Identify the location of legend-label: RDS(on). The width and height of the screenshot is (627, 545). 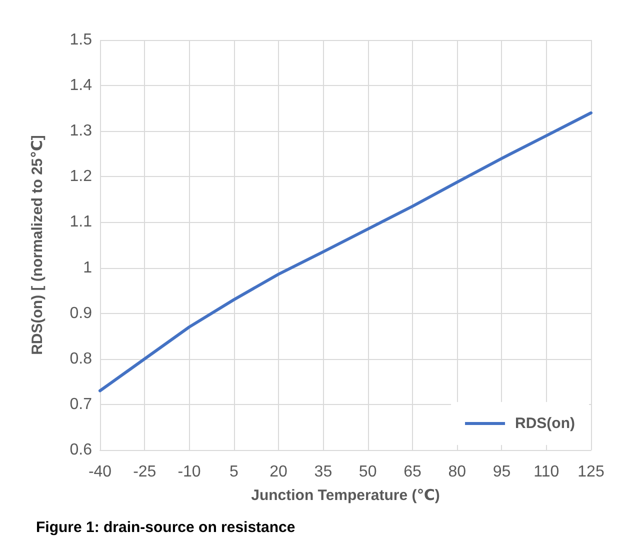
(545, 423).